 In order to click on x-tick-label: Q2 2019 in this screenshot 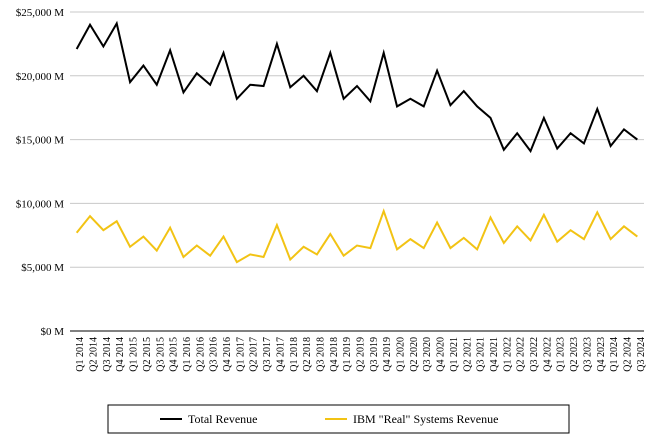, I will do `click(361, 354)`.